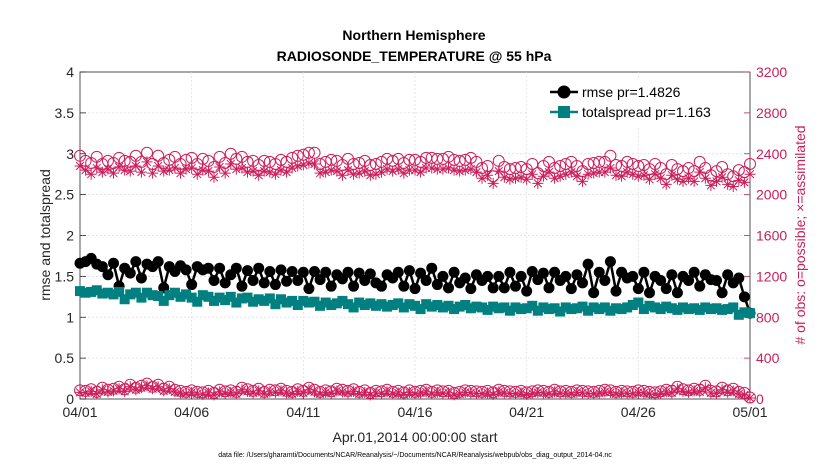 This screenshot has width=830, height=470. Describe the element at coordinates (414, 437) in the screenshot. I see `x-axis-label: Apr.01,2014 00:00:00 start` at that location.